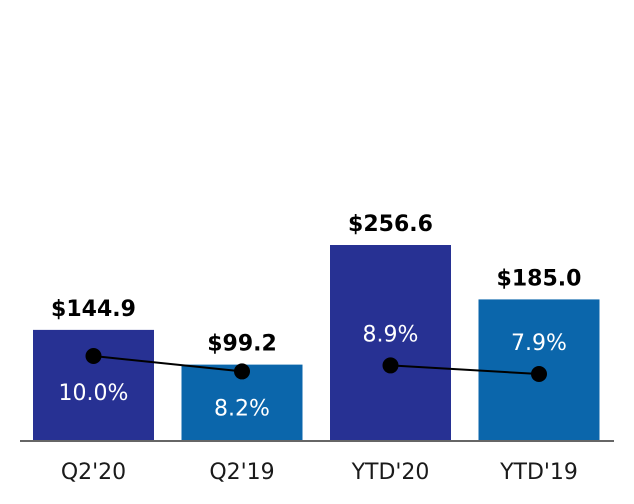 This screenshot has height=504, width=634. I want to click on margin-label: 7.9%, so click(539, 343).